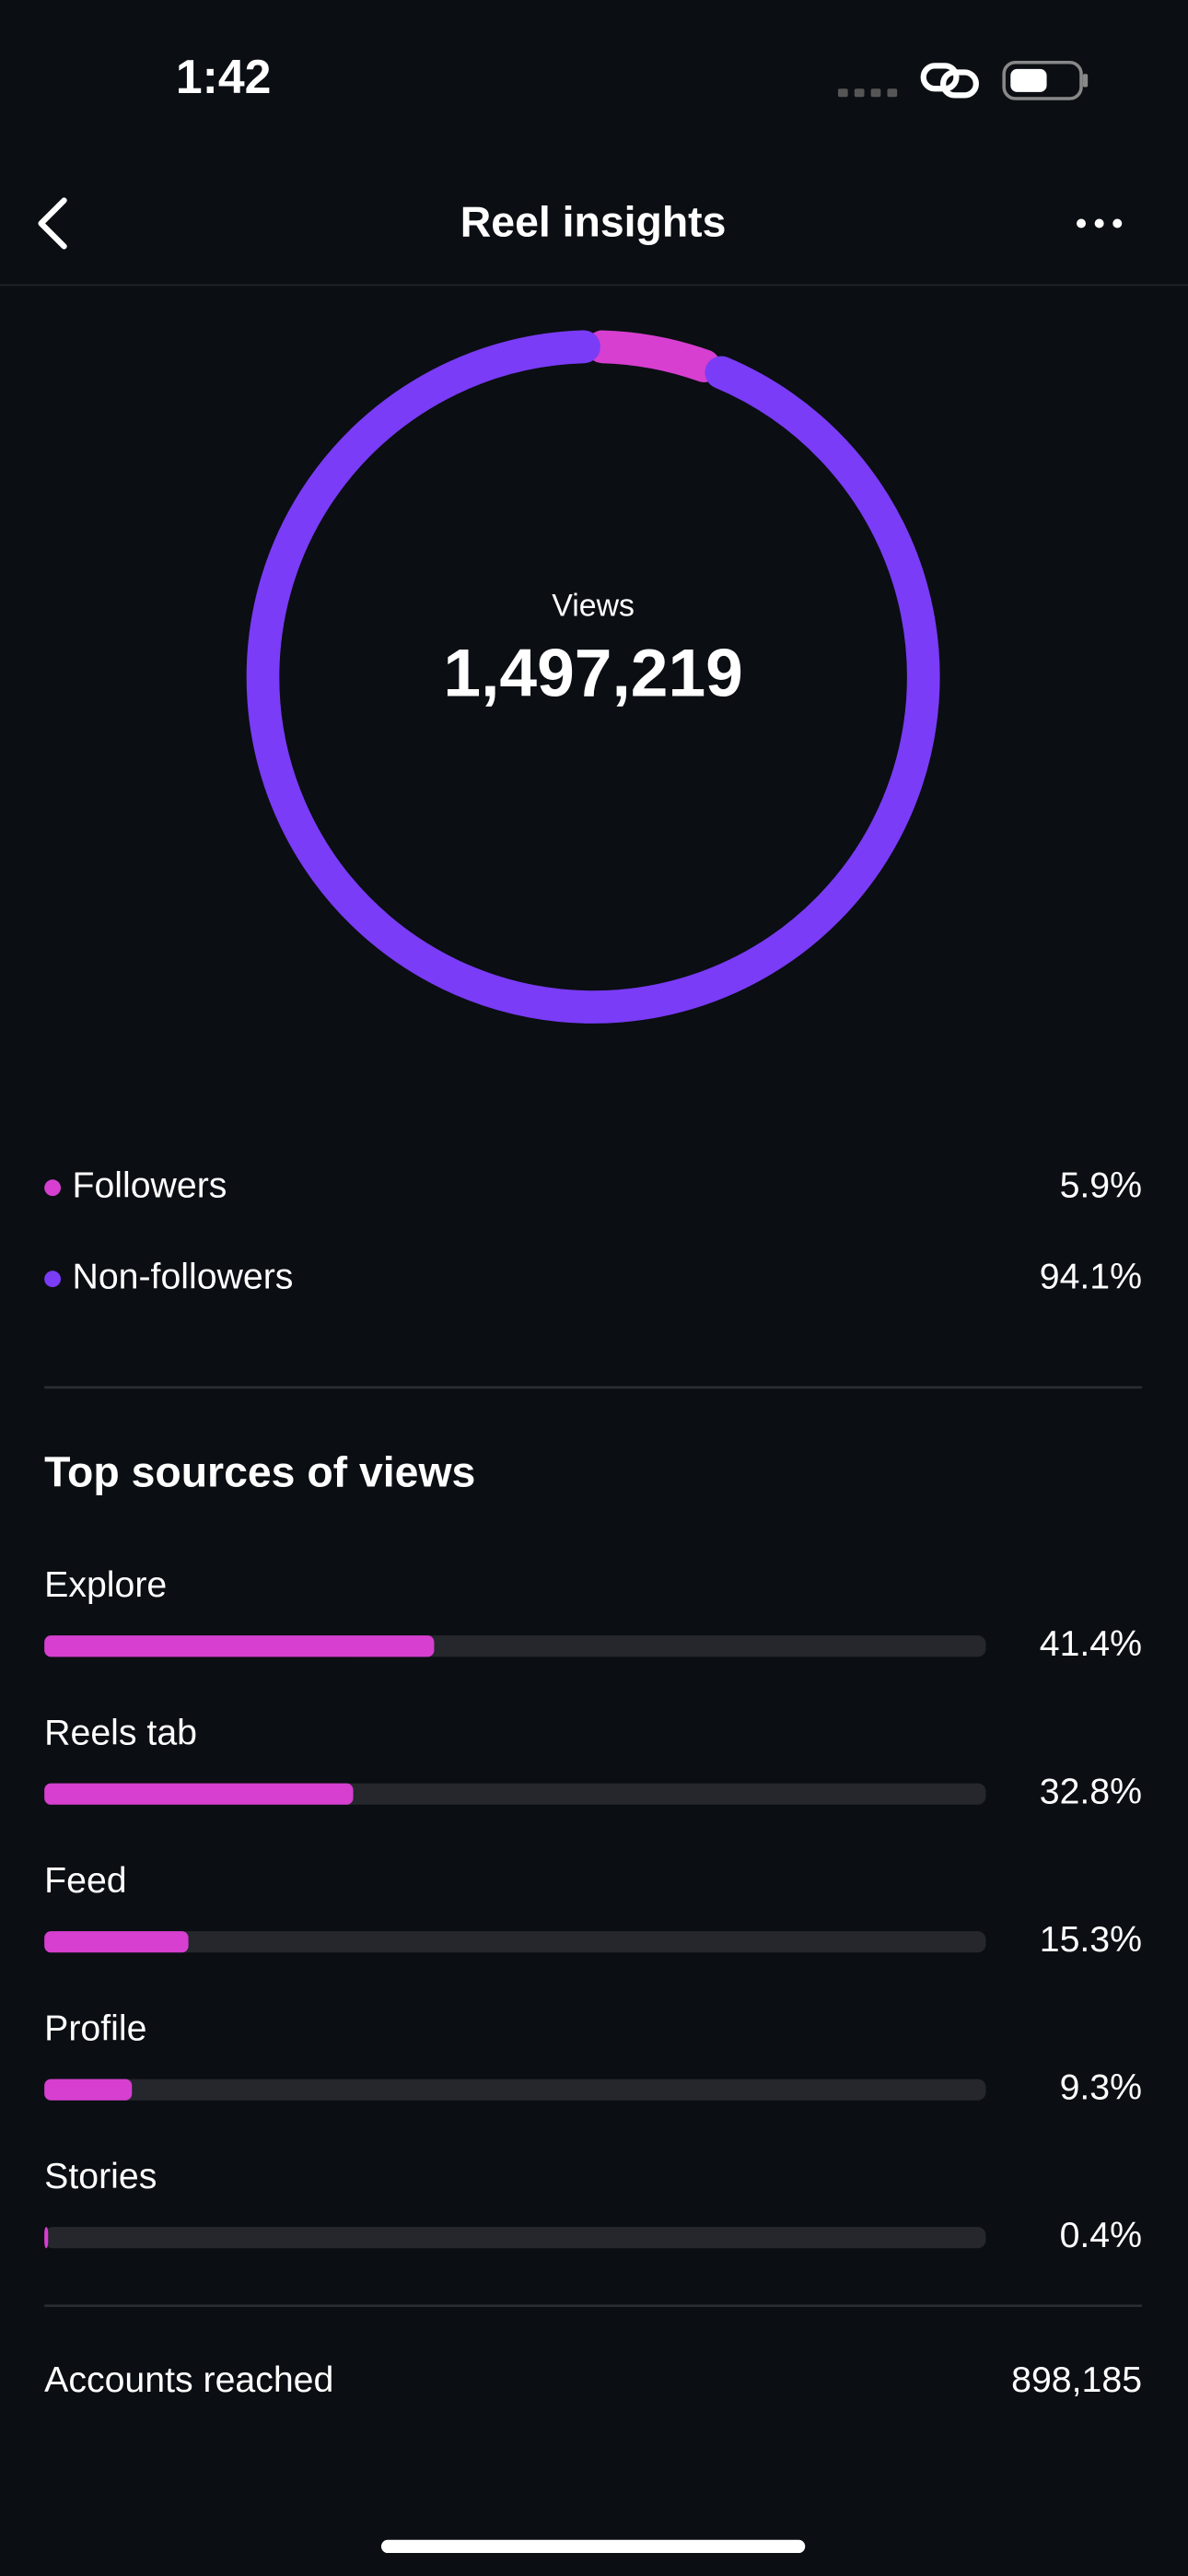  What do you see at coordinates (1028, 80) in the screenshot?
I see `battery-level` at bounding box center [1028, 80].